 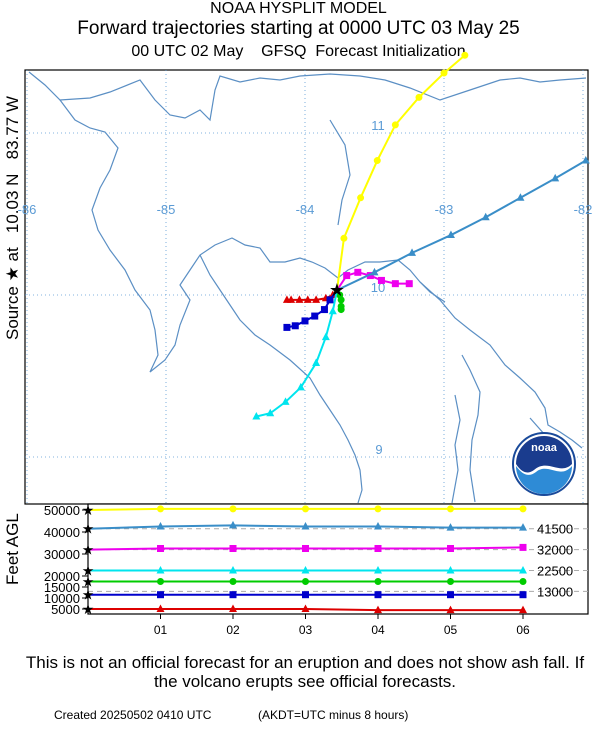 What do you see at coordinates (333, 715) in the screenshot?
I see `timezone-note: (AKDT=UTC minus 8 hours)` at bounding box center [333, 715].